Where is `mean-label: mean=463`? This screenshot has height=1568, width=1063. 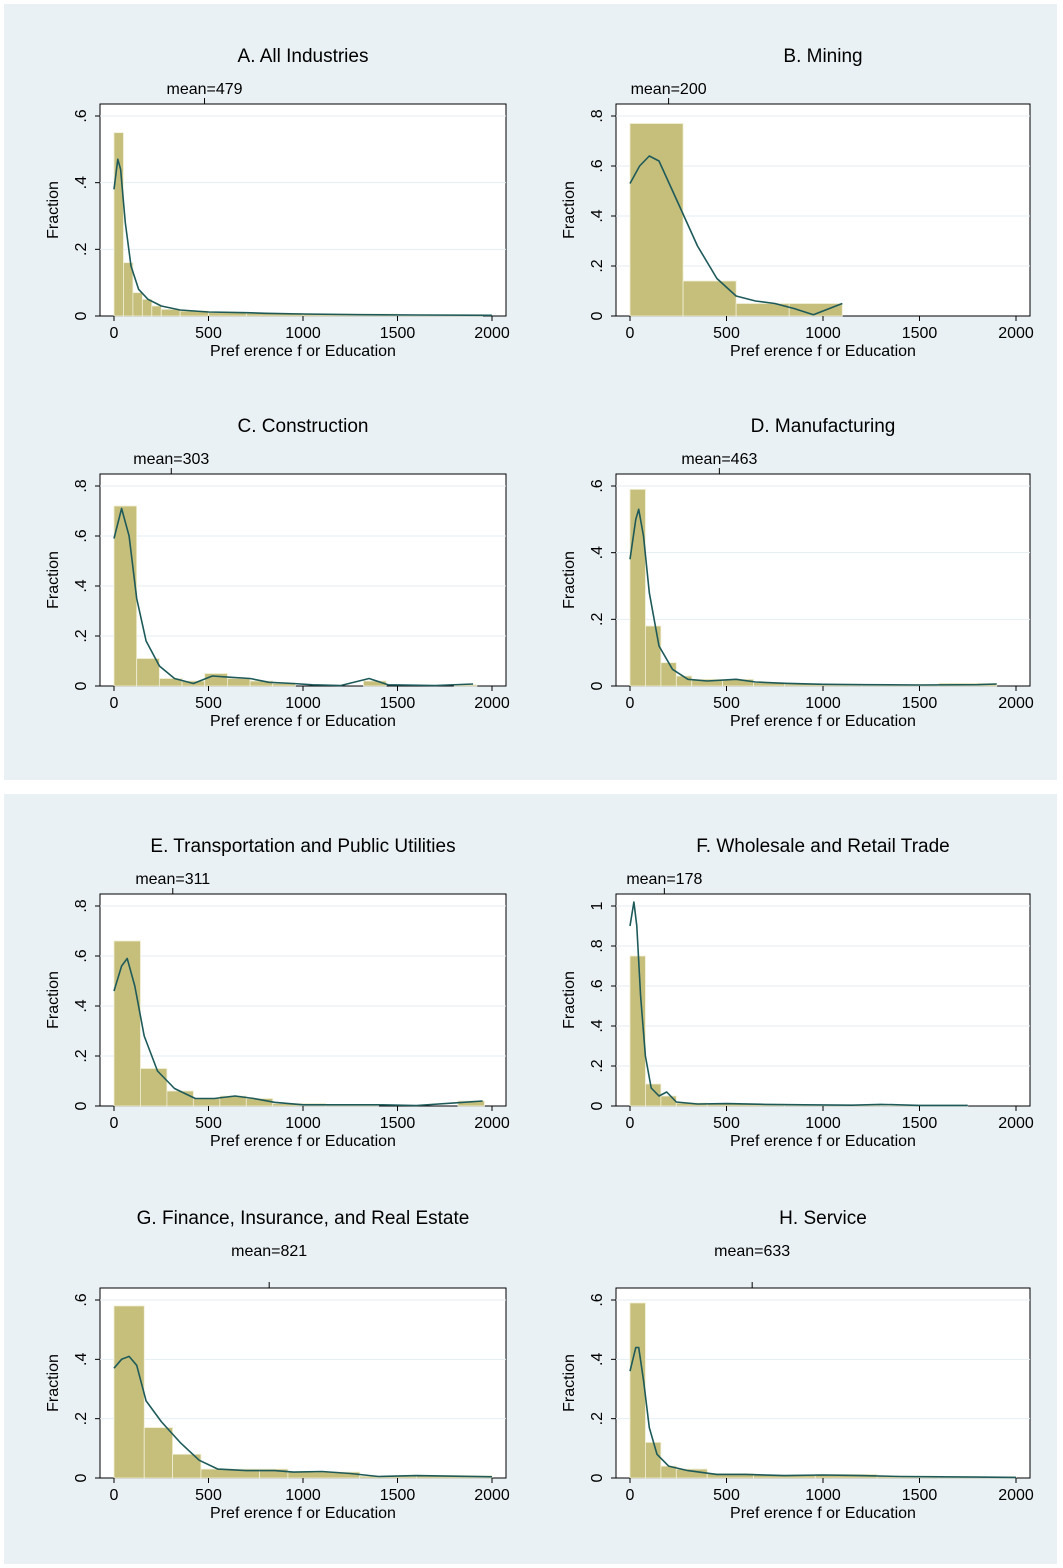
mean-label: mean=463 is located at coordinates (719, 459).